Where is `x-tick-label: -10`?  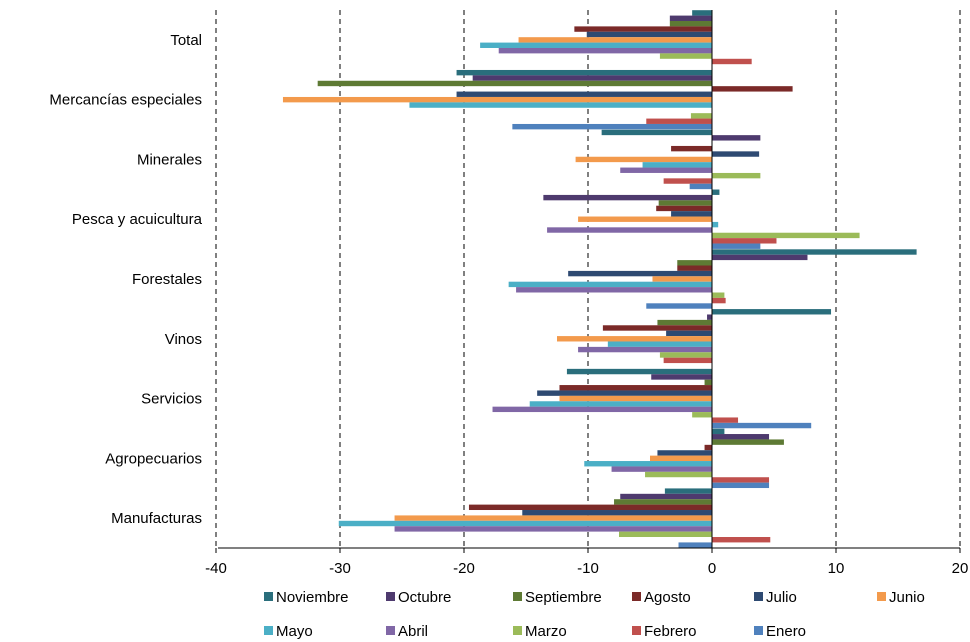 x-tick-label: -10 is located at coordinates (588, 568).